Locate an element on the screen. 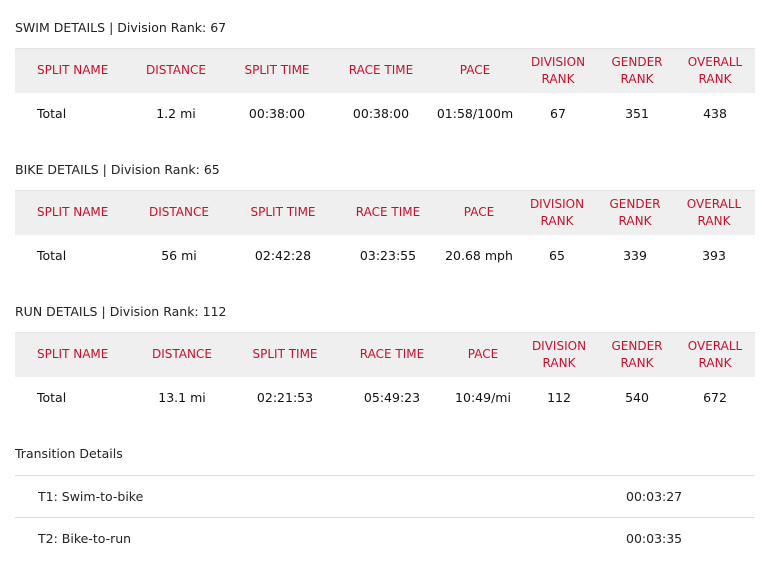  transition-row-t1: T1: Swim-to-bike 00:03:27 is located at coordinates (385, 496).